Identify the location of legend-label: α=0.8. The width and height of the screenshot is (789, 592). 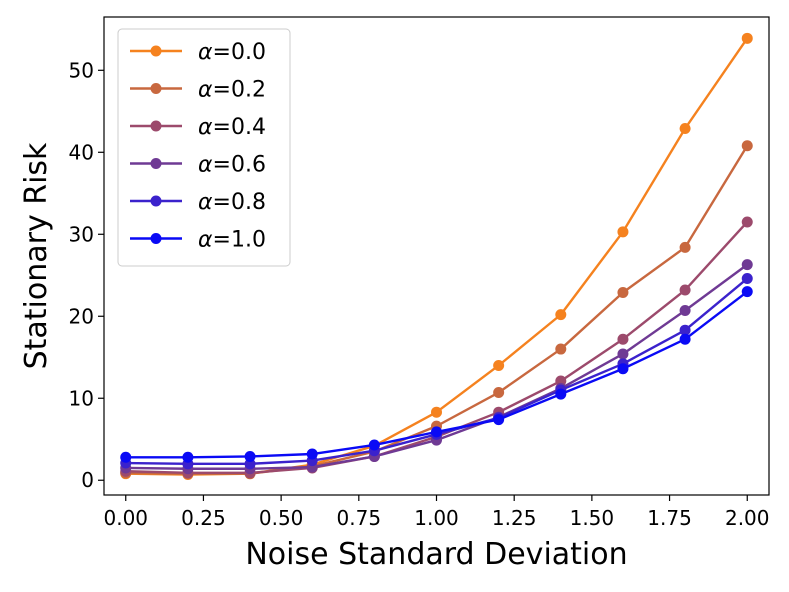
(232, 202).